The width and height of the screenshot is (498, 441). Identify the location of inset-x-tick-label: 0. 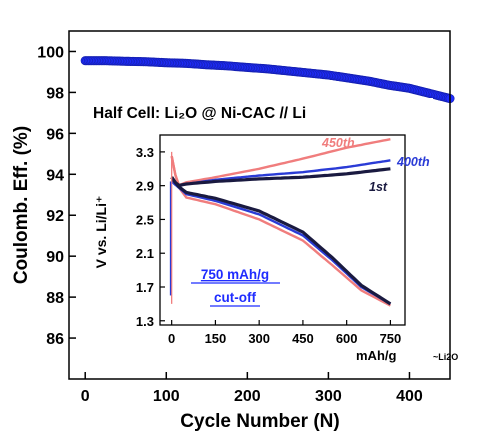
(171, 338).